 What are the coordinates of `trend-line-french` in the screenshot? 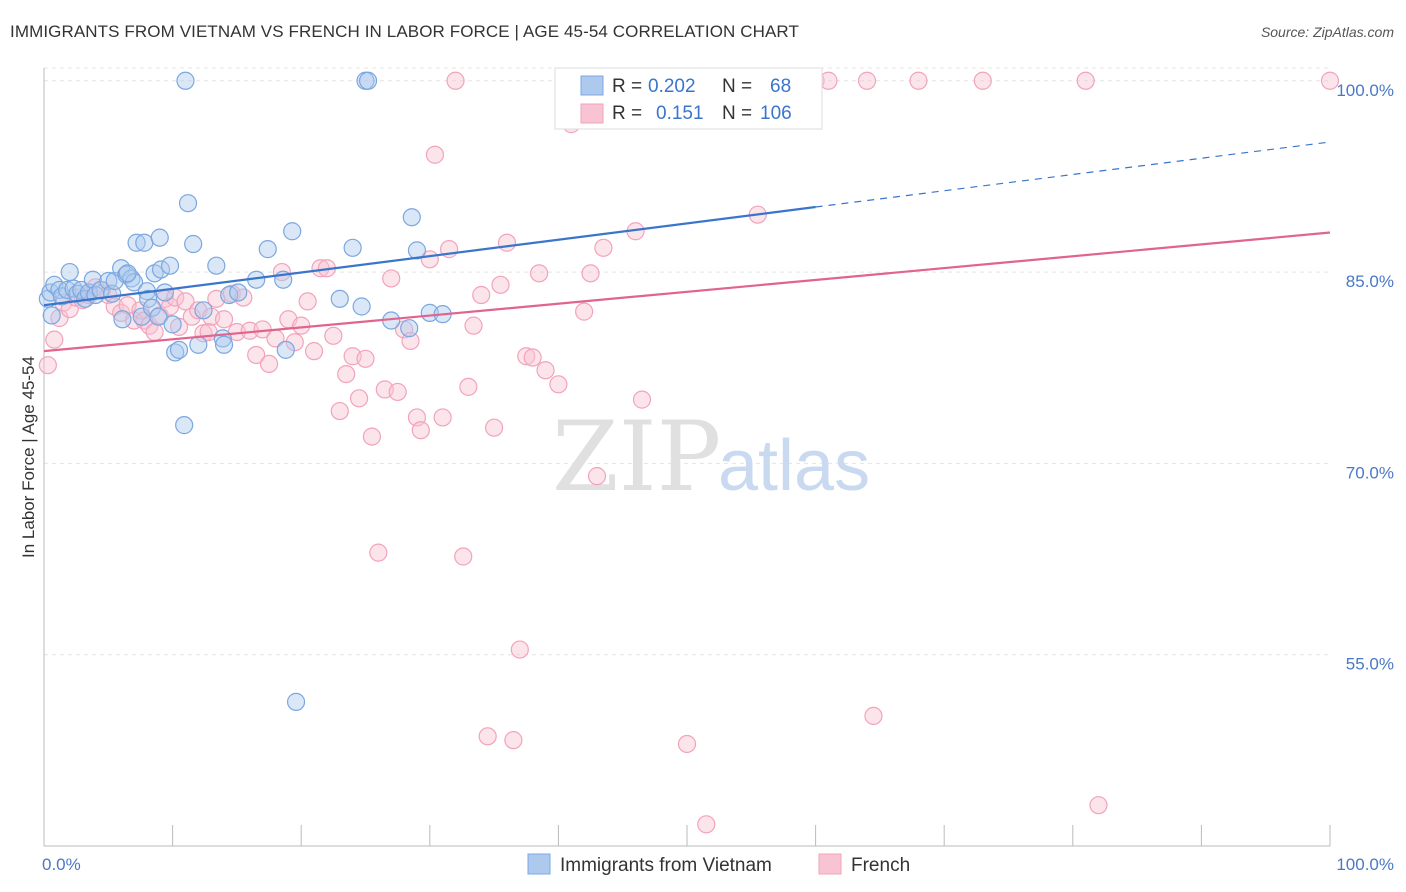 It's located at (687, 292).